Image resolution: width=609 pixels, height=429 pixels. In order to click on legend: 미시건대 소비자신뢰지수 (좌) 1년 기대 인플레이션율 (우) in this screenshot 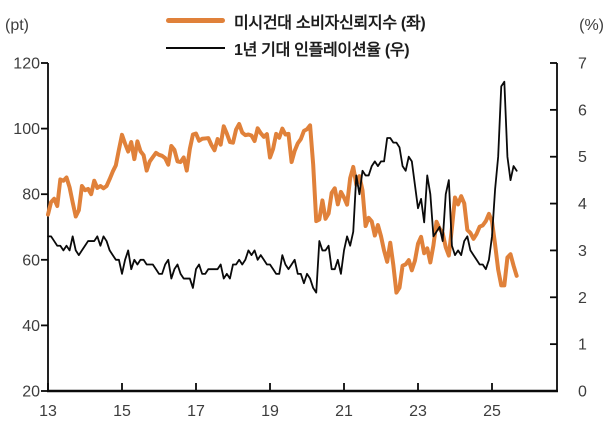, I will do `click(296, 34)`.